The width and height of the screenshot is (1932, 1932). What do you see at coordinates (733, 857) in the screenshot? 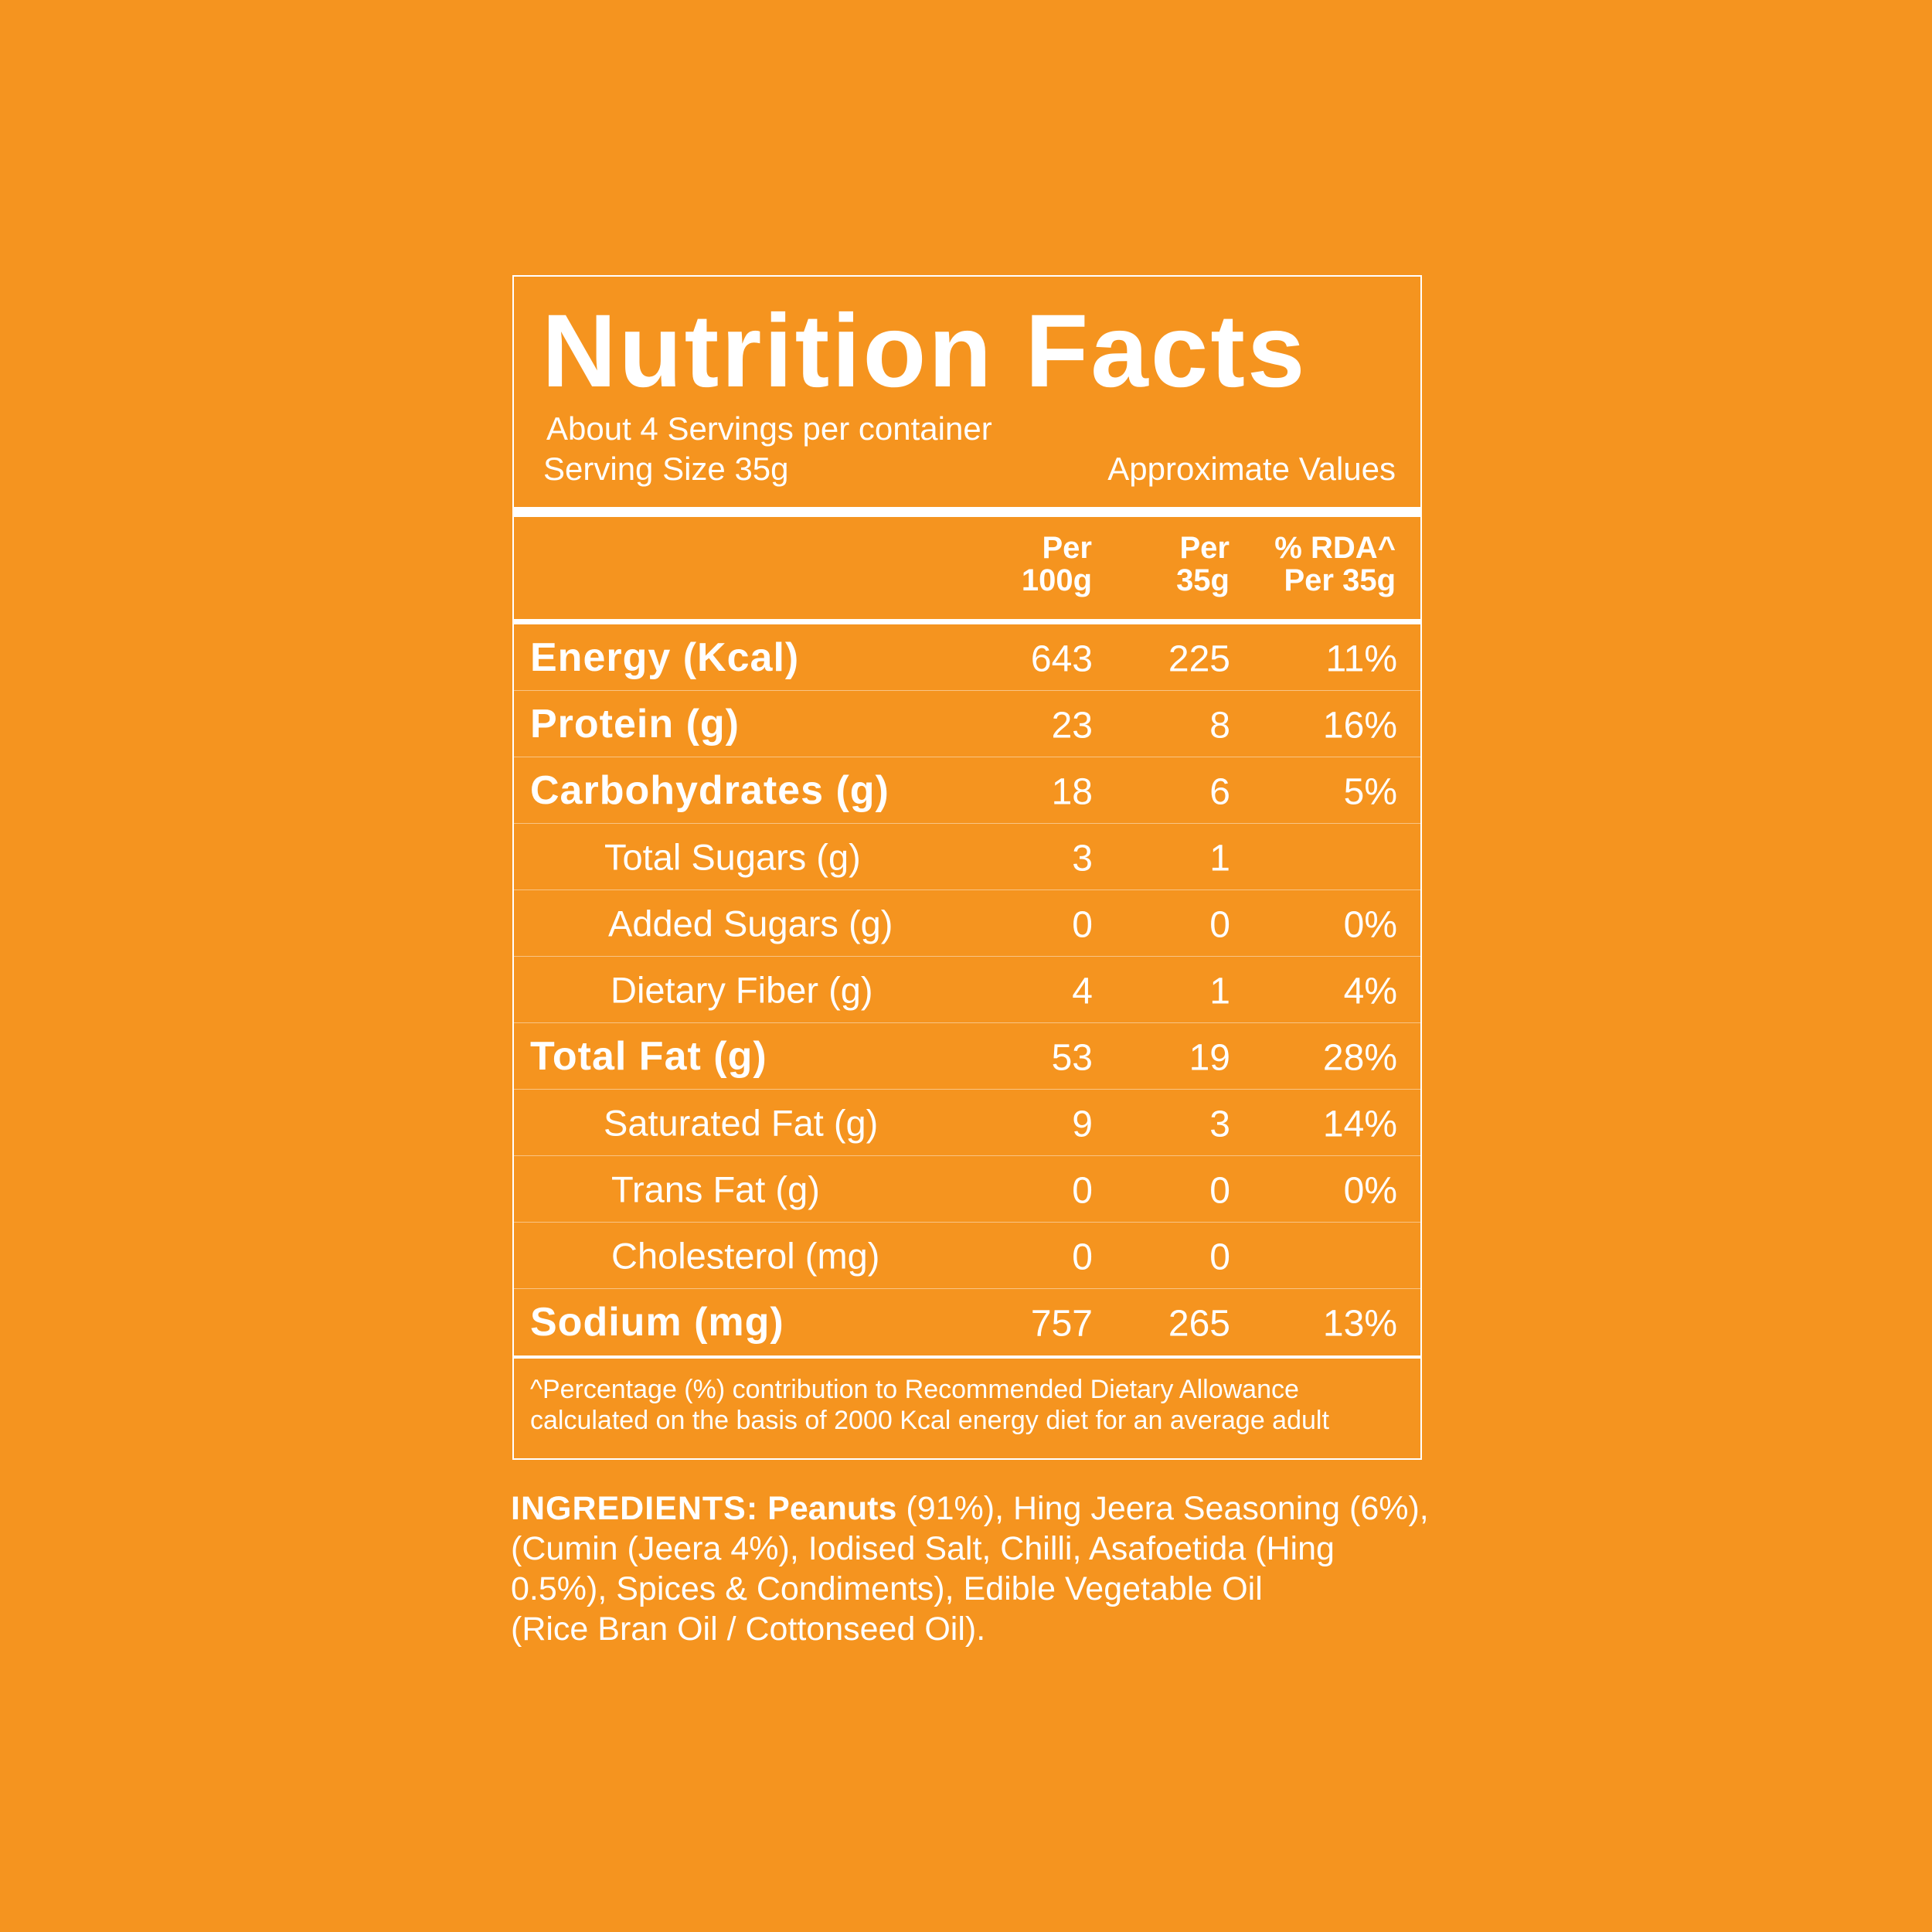
I see `nutrient-name: Total Sugars (g)` at bounding box center [733, 857].